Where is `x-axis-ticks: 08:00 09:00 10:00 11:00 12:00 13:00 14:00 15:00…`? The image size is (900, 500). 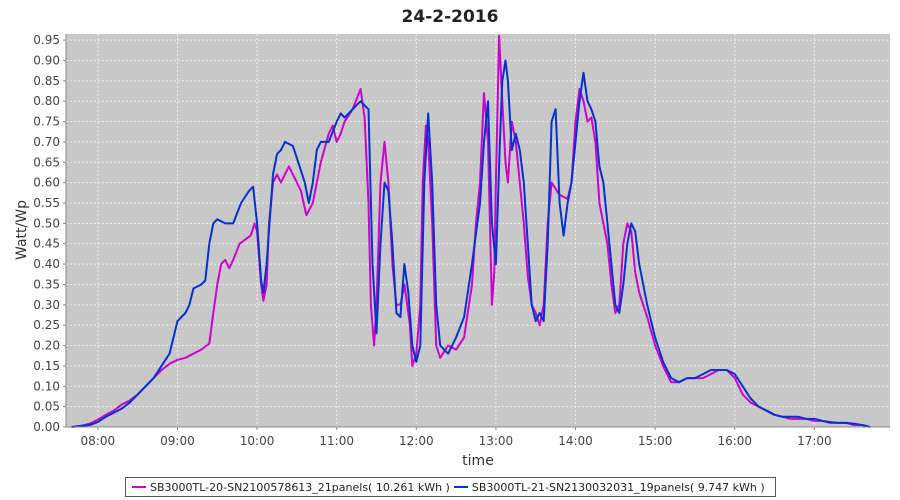 x-axis-ticks: 08:00 09:00 10:00 11:00 12:00 13:00 14:00 15:00… is located at coordinates (456, 437).